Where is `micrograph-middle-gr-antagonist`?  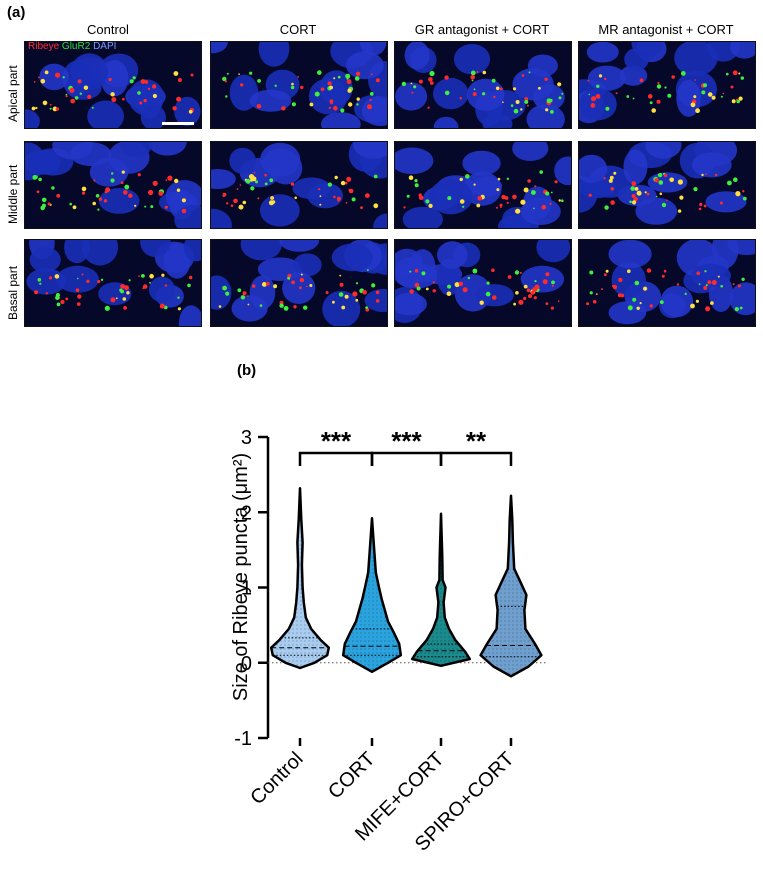 micrograph-middle-gr-antagonist is located at coordinates (483, 185).